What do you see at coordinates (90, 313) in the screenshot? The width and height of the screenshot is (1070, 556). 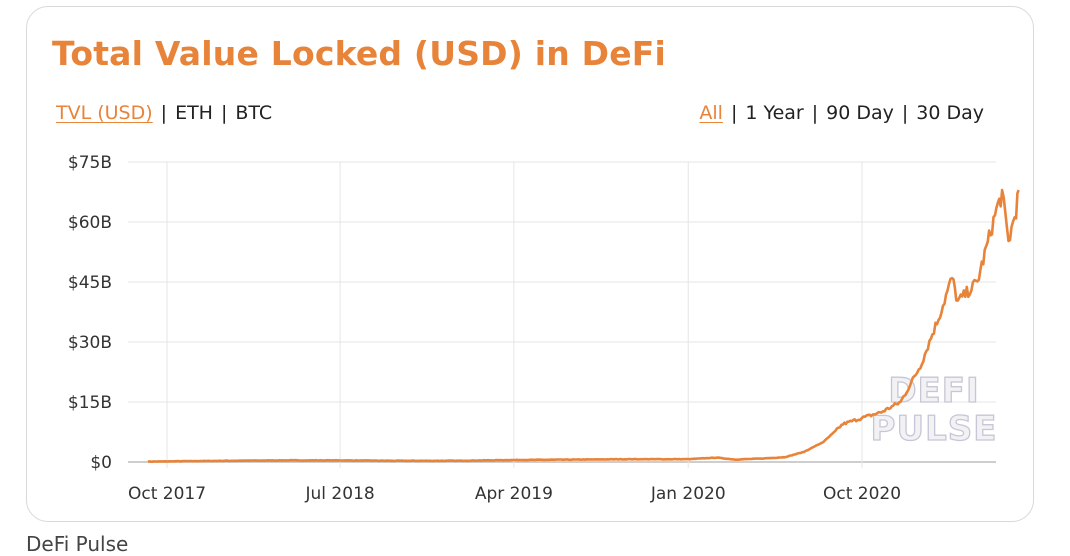 I see `y-axis-labels: $0 $15B $30B $45B $60B $75B` at bounding box center [90, 313].